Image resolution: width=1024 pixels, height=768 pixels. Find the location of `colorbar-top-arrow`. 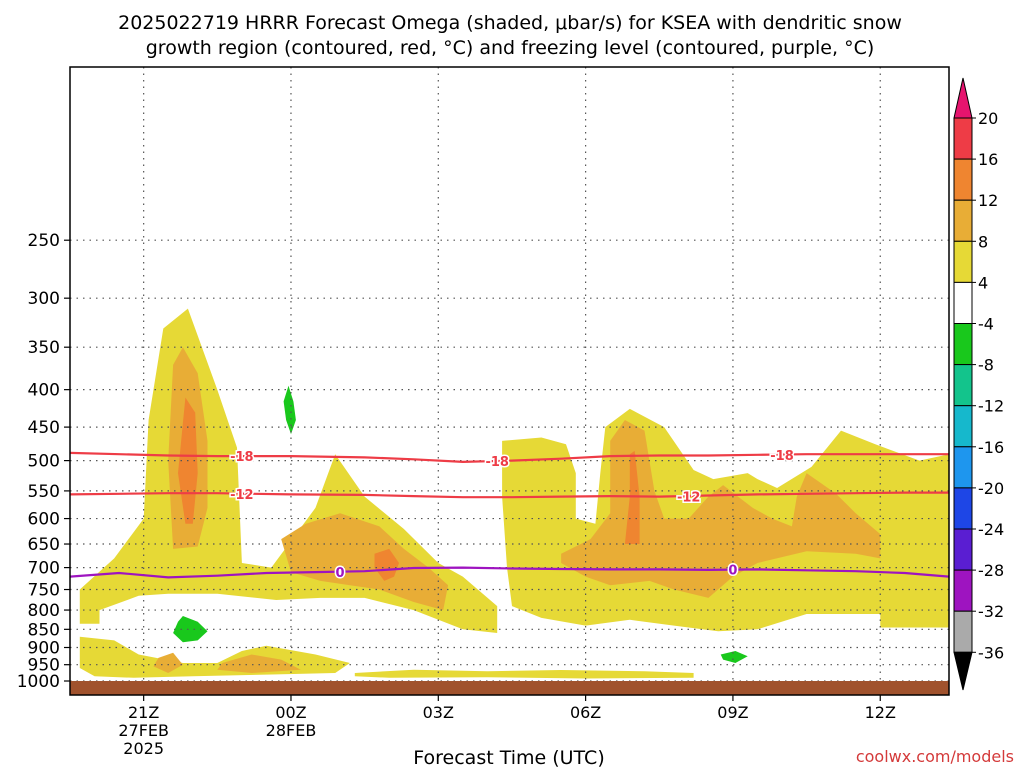

colorbar-top-arrow is located at coordinates (963, 98).